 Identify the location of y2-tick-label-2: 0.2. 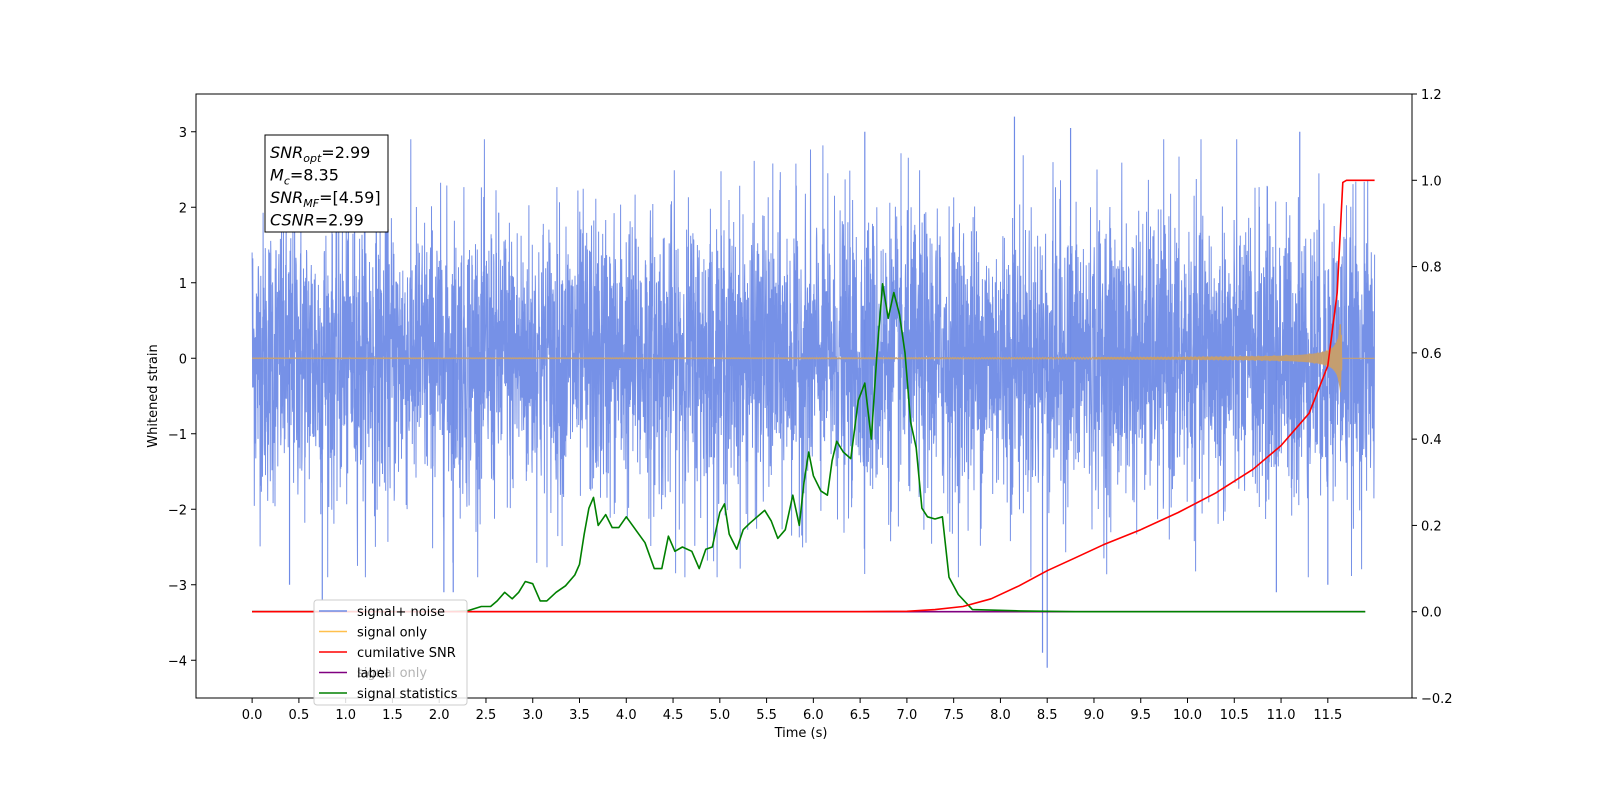
(1431, 526).